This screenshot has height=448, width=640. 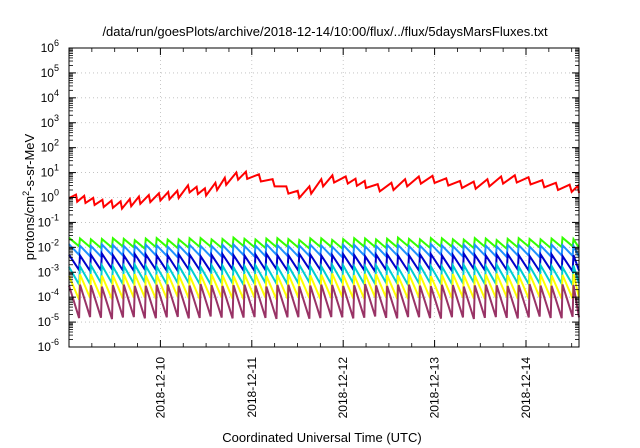 What do you see at coordinates (29, 228) in the screenshot?
I see `y-axis-label-main: protons/cm` at bounding box center [29, 228].